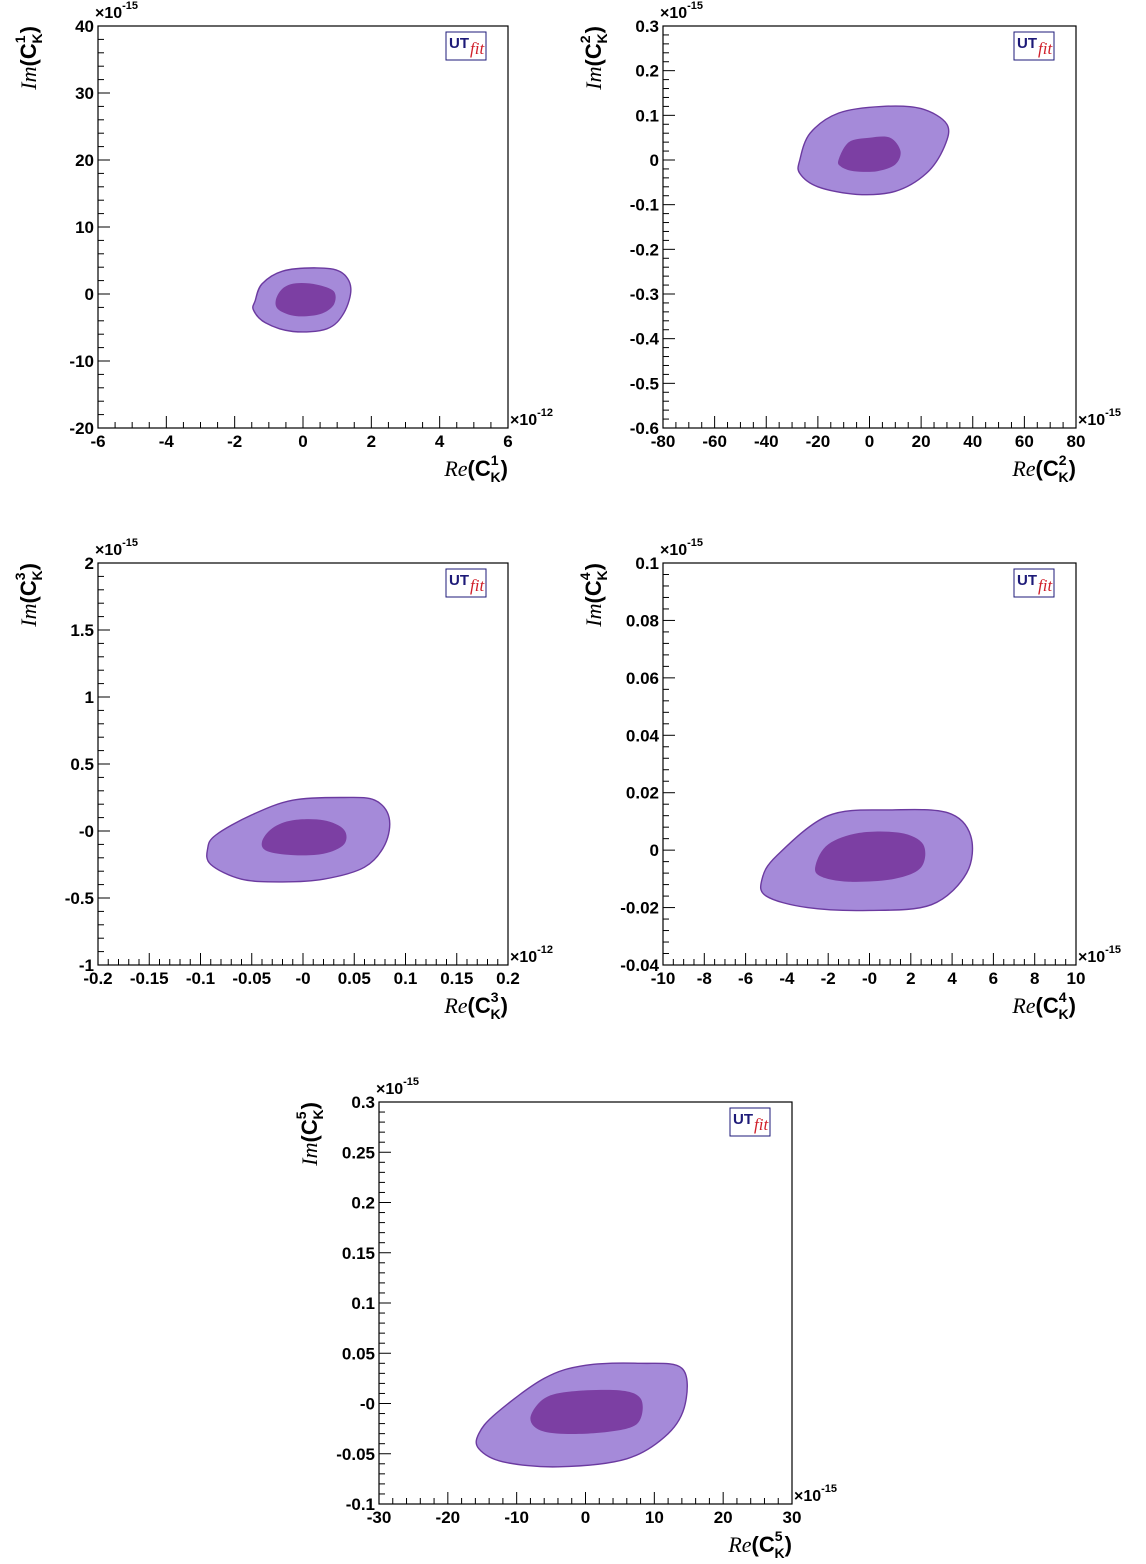 This screenshot has height=1564, width=1146. I want to click on y-axis-title: Im(C5K), so click(309, 1134).